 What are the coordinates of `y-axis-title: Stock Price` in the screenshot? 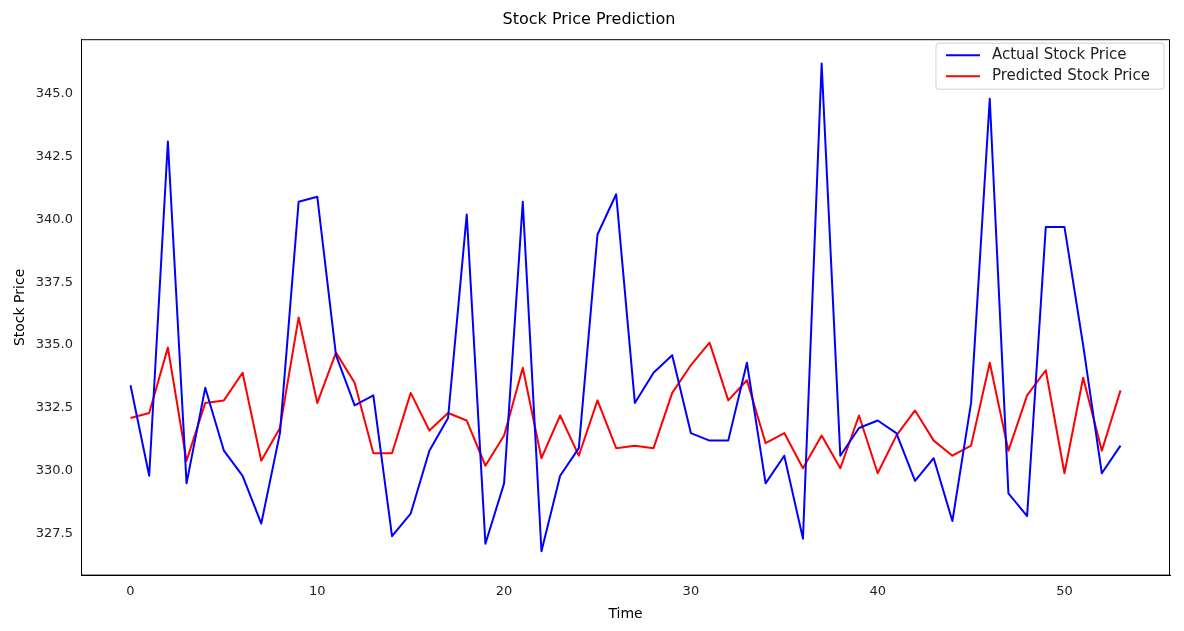 It's located at (19, 307).